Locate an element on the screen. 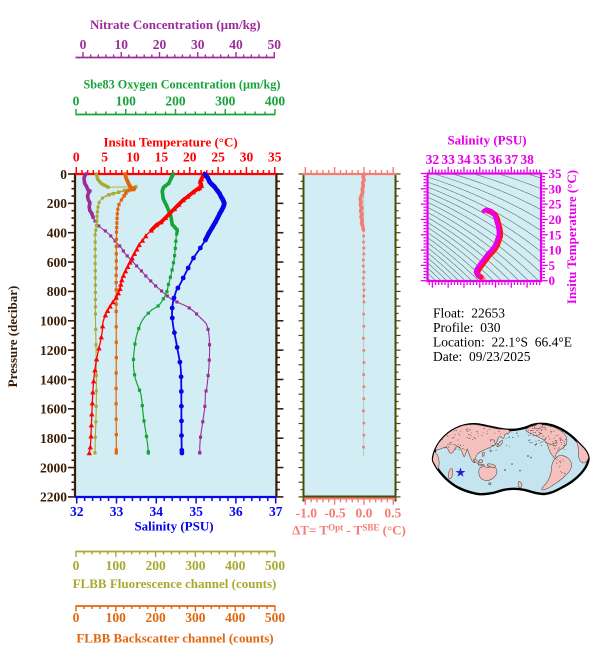  svg-text: -0.5 is located at coordinates (335, 513).